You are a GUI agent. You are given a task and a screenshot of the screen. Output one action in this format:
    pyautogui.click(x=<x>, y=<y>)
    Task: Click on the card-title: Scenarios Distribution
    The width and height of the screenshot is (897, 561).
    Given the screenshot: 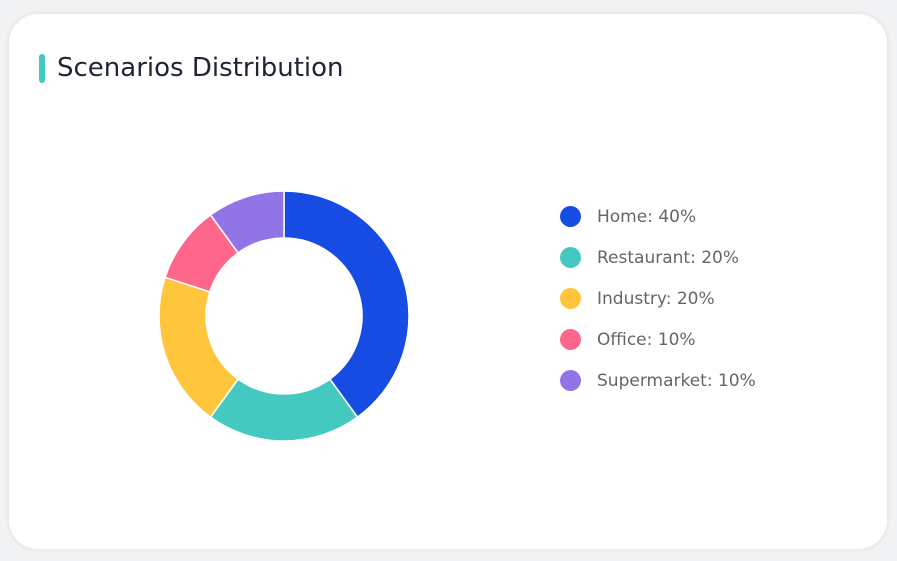 What is the action you would take?
    pyautogui.click(x=200, y=68)
    